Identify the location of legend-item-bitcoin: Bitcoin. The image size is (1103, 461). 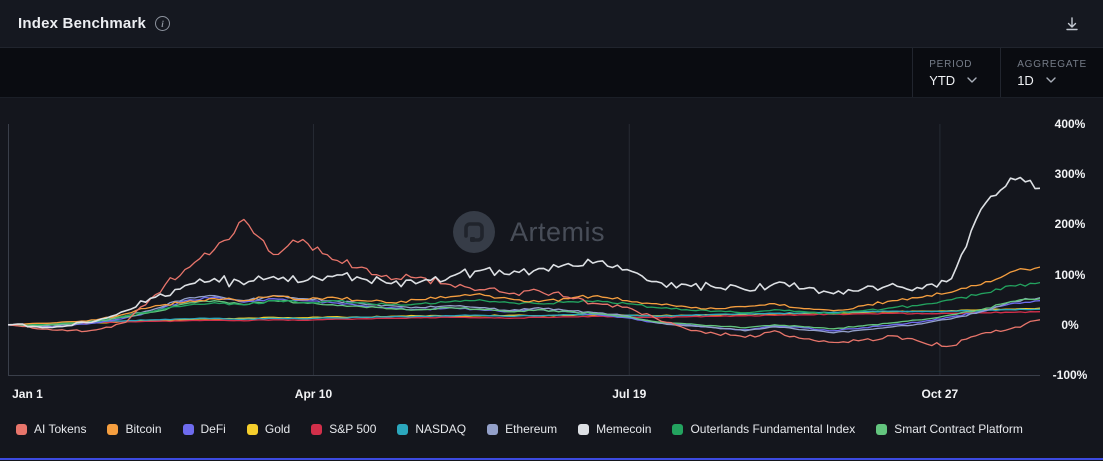
(134, 429).